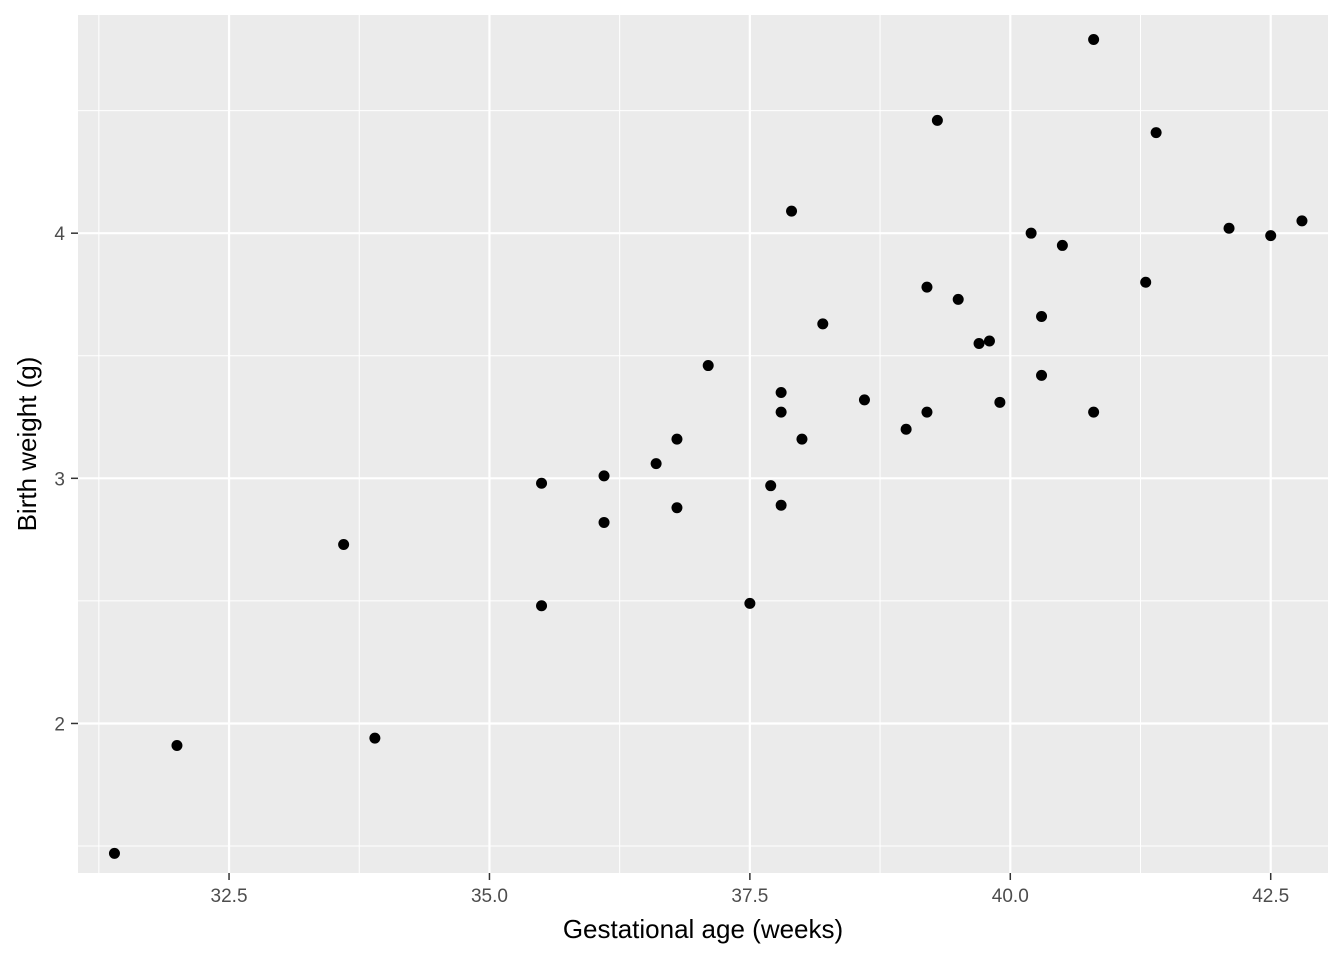 The image size is (1344, 960). I want to click on x-tick-label: 42.5, so click(1270, 896).